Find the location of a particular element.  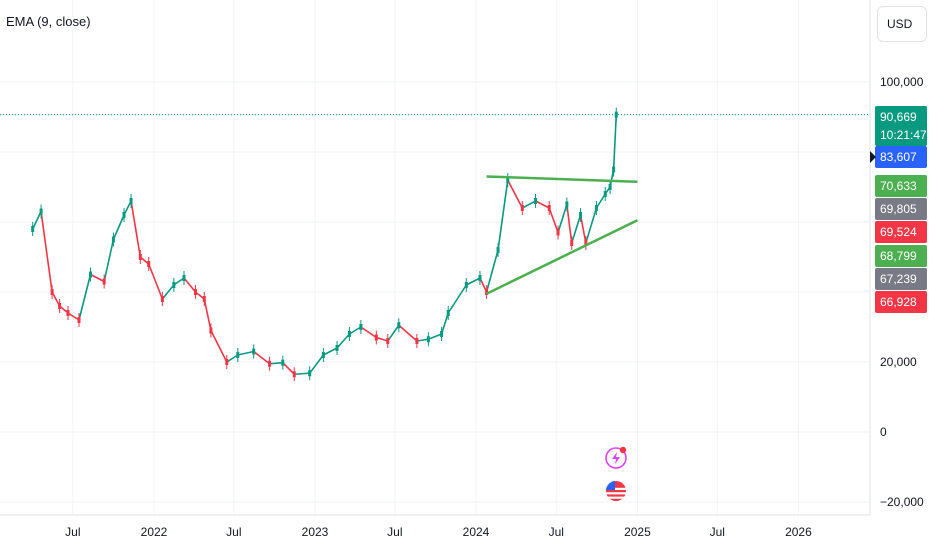

price-label: 68,799 is located at coordinates (901, 256).